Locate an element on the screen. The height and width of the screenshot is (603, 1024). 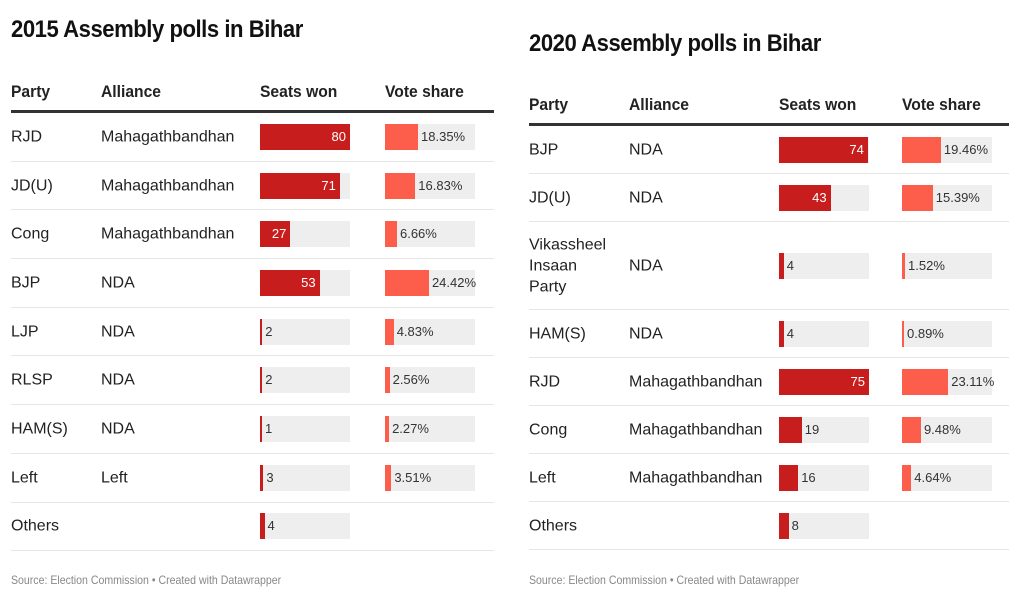
vote-share-value-label: 16.83% is located at coordinates (440, 185).